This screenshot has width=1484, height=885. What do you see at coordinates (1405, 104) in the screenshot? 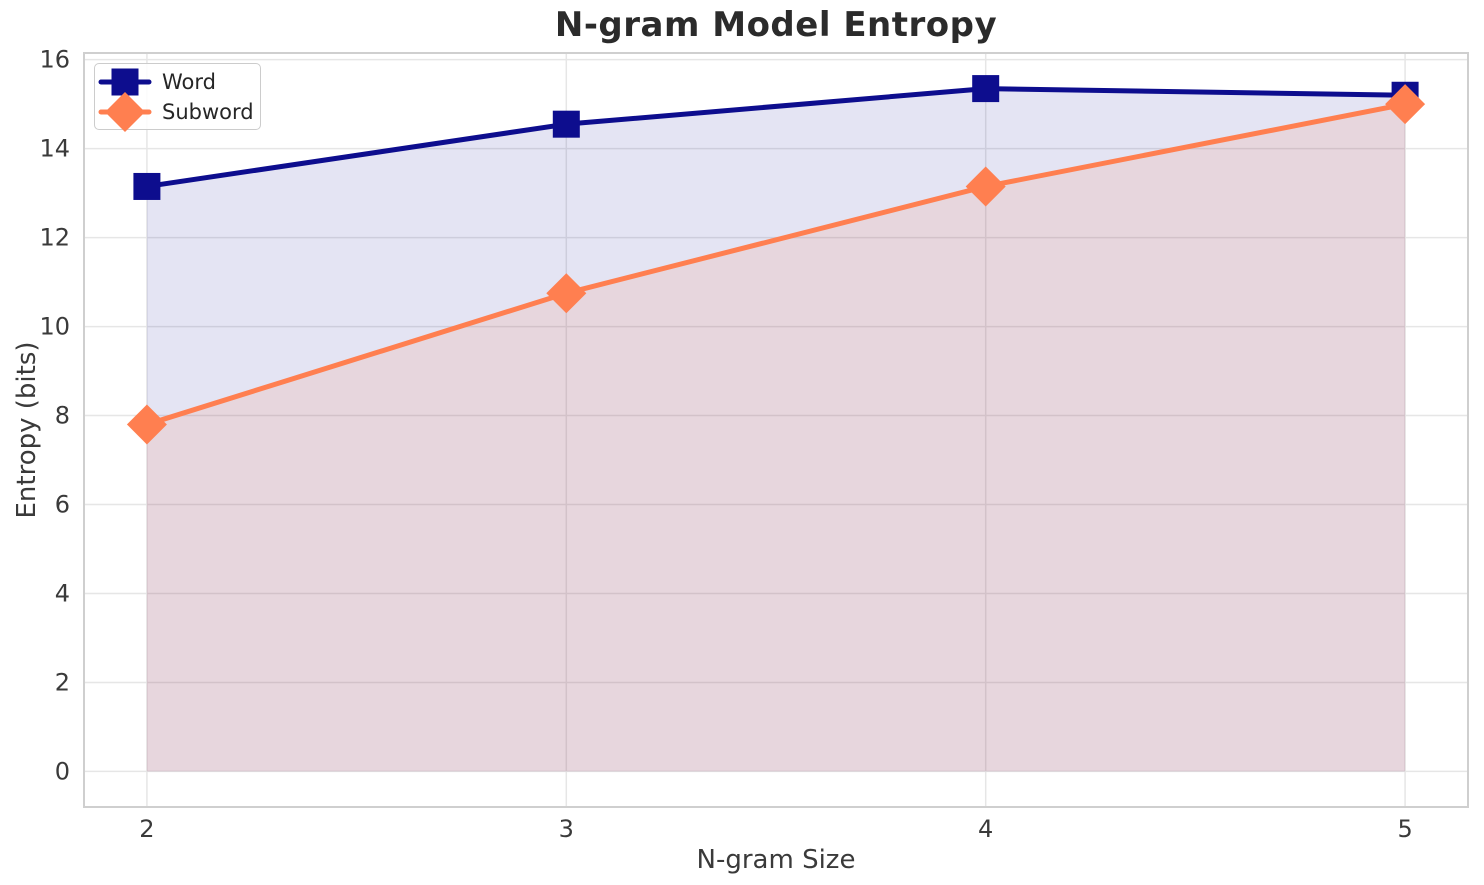
I see `marker-subword-x5` at bounding box center [1405, 104].